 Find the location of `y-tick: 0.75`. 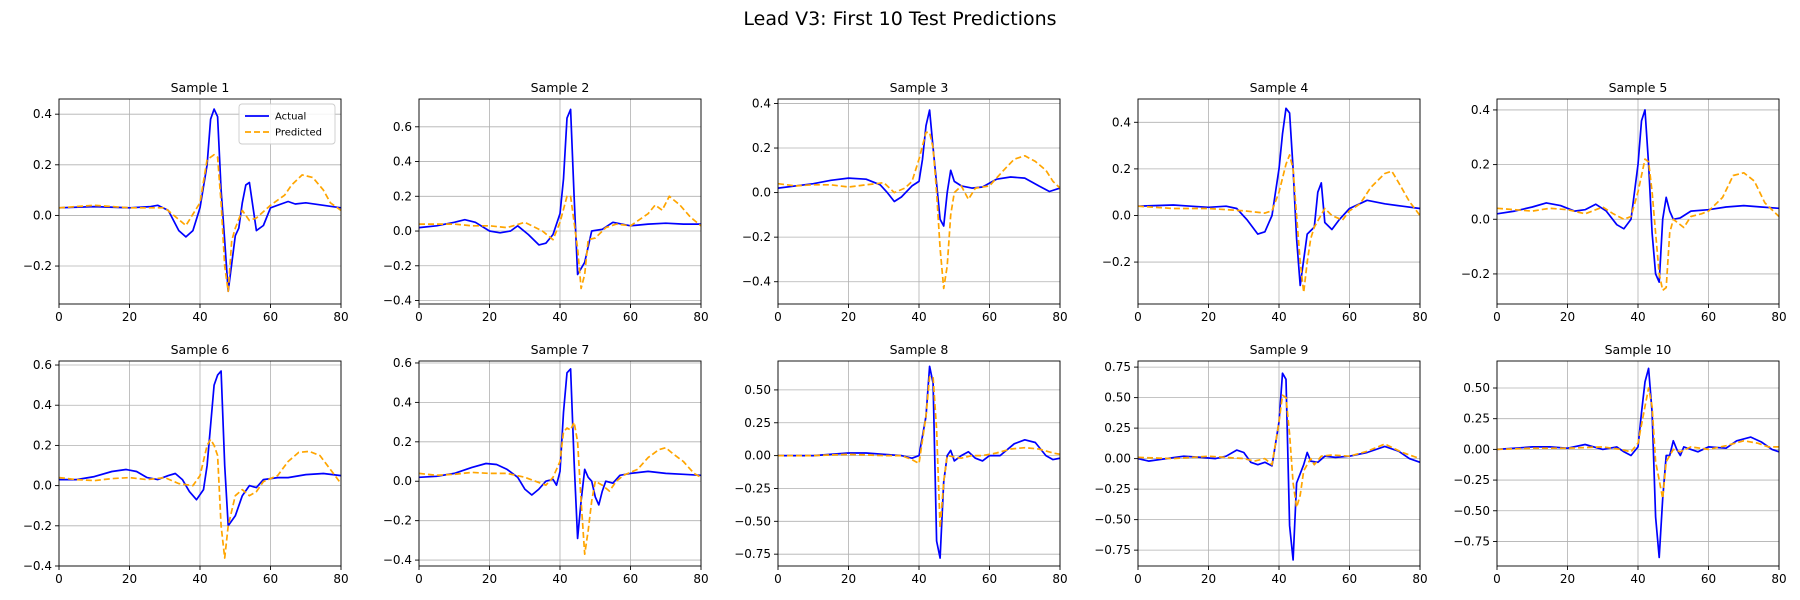

y-tick: 0.75 is located at coordinates (1121, 367).